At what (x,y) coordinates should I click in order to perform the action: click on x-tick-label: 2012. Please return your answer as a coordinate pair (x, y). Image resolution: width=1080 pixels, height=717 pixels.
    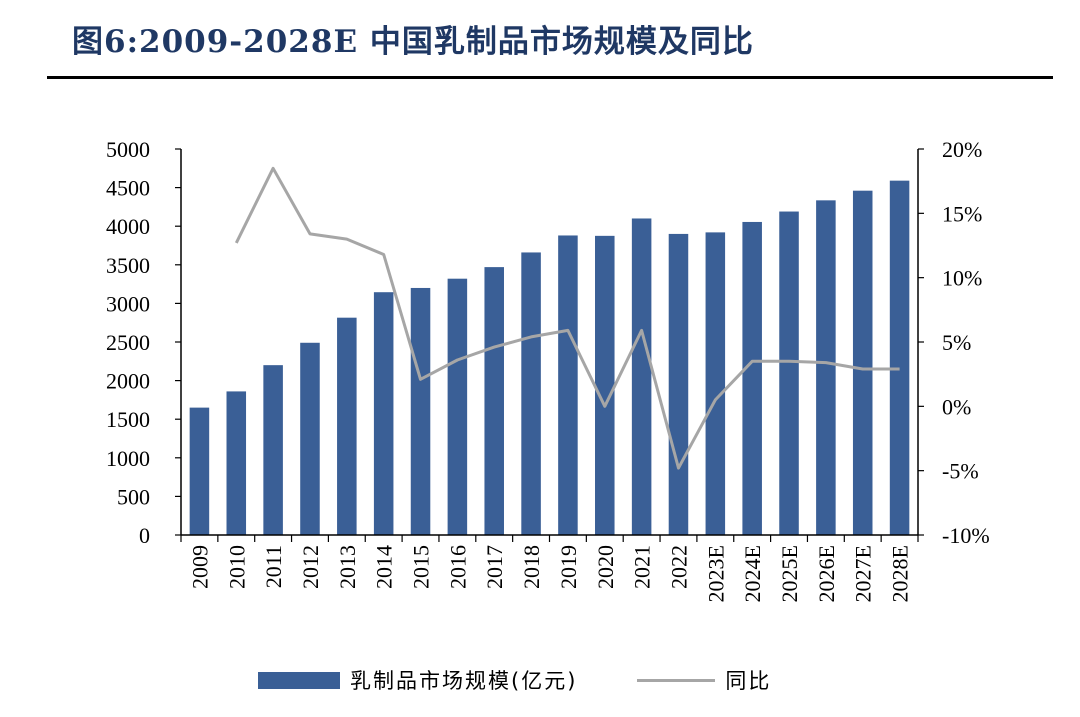
    Looking at the image, I should click on (310, 567).